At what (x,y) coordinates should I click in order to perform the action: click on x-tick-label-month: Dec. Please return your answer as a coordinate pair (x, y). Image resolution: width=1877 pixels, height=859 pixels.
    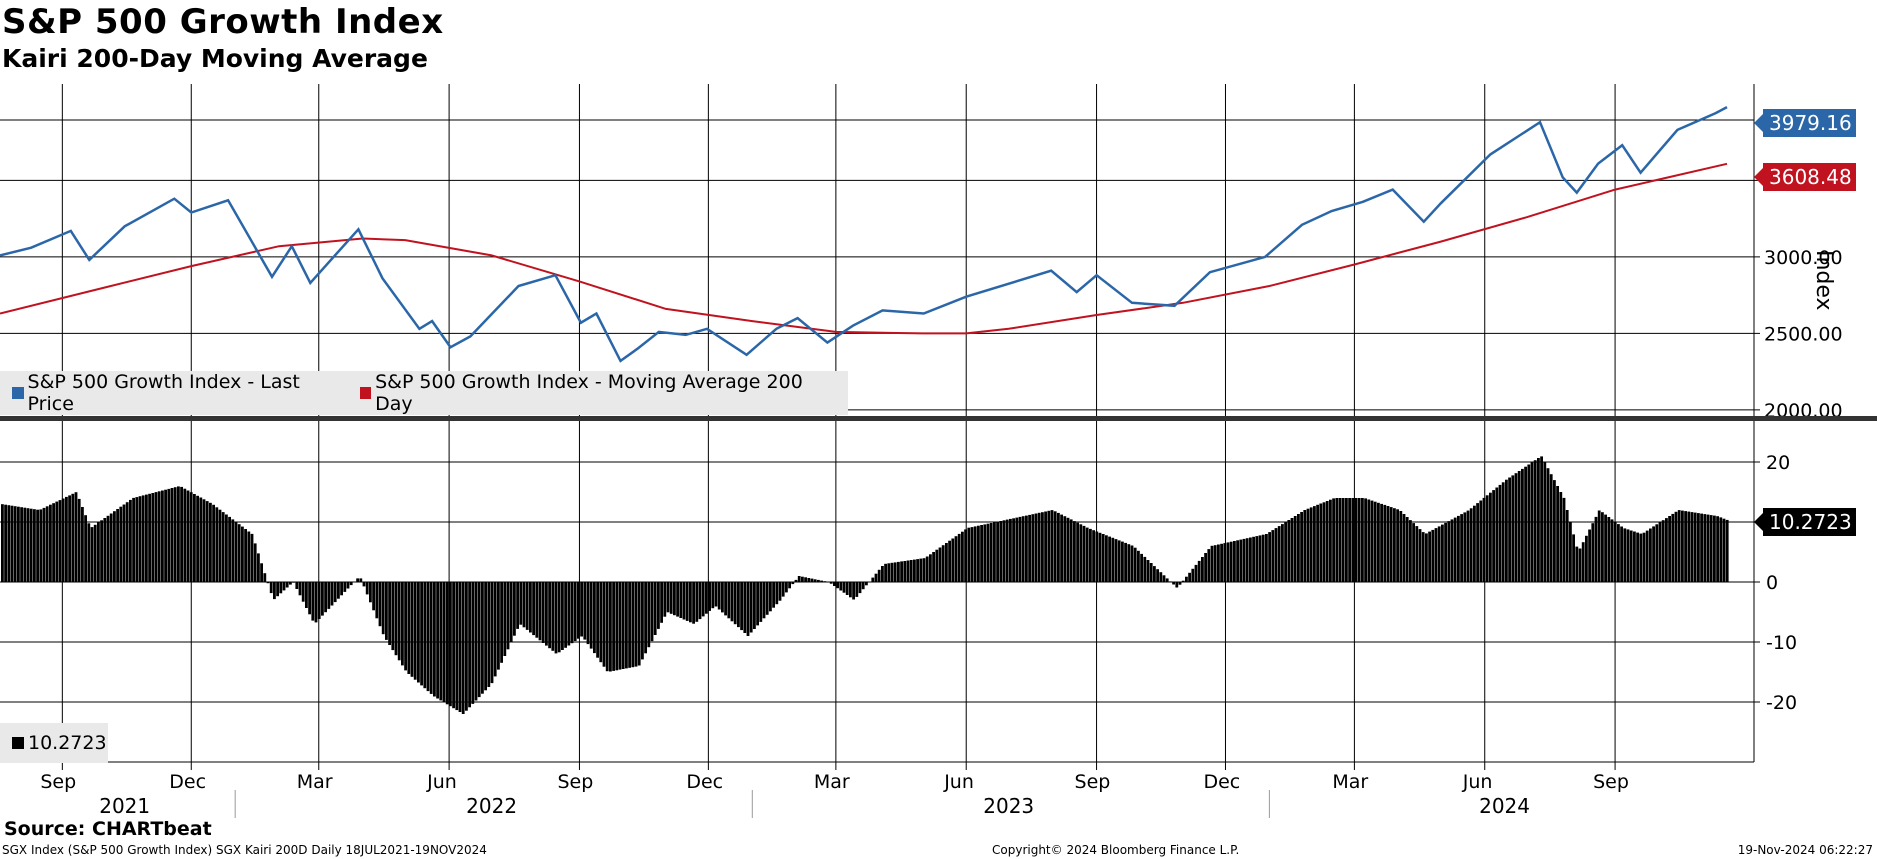
    Looking at the image, I should click on (704, 782).